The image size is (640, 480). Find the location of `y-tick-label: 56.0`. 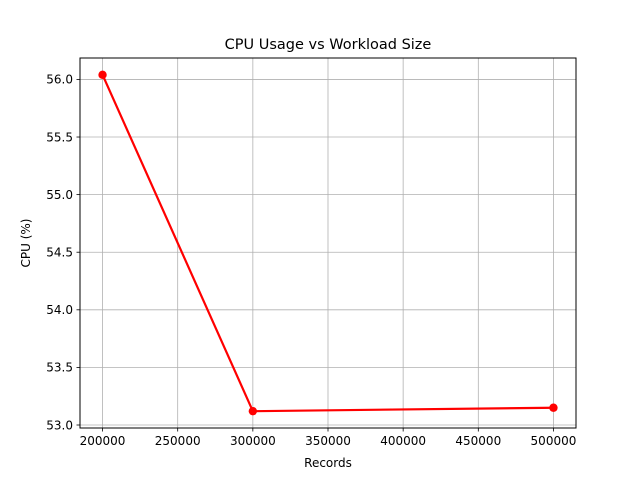

y-tick-label: 56.0 is located at coordinates (59, 80).